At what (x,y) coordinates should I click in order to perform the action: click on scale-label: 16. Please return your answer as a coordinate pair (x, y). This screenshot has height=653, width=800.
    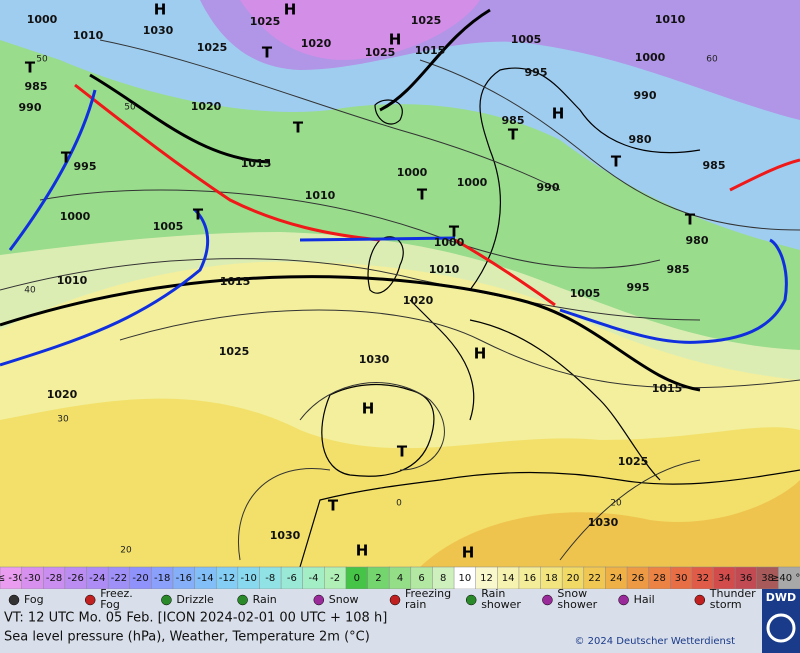
    Looking at the image, I should click on (529, 578).